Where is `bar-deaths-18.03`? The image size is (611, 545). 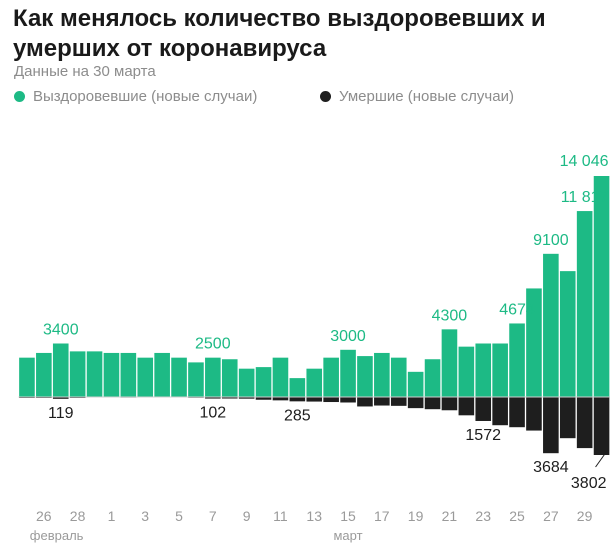
bar-deaths-18.03 is located at coordinates (398, 401).